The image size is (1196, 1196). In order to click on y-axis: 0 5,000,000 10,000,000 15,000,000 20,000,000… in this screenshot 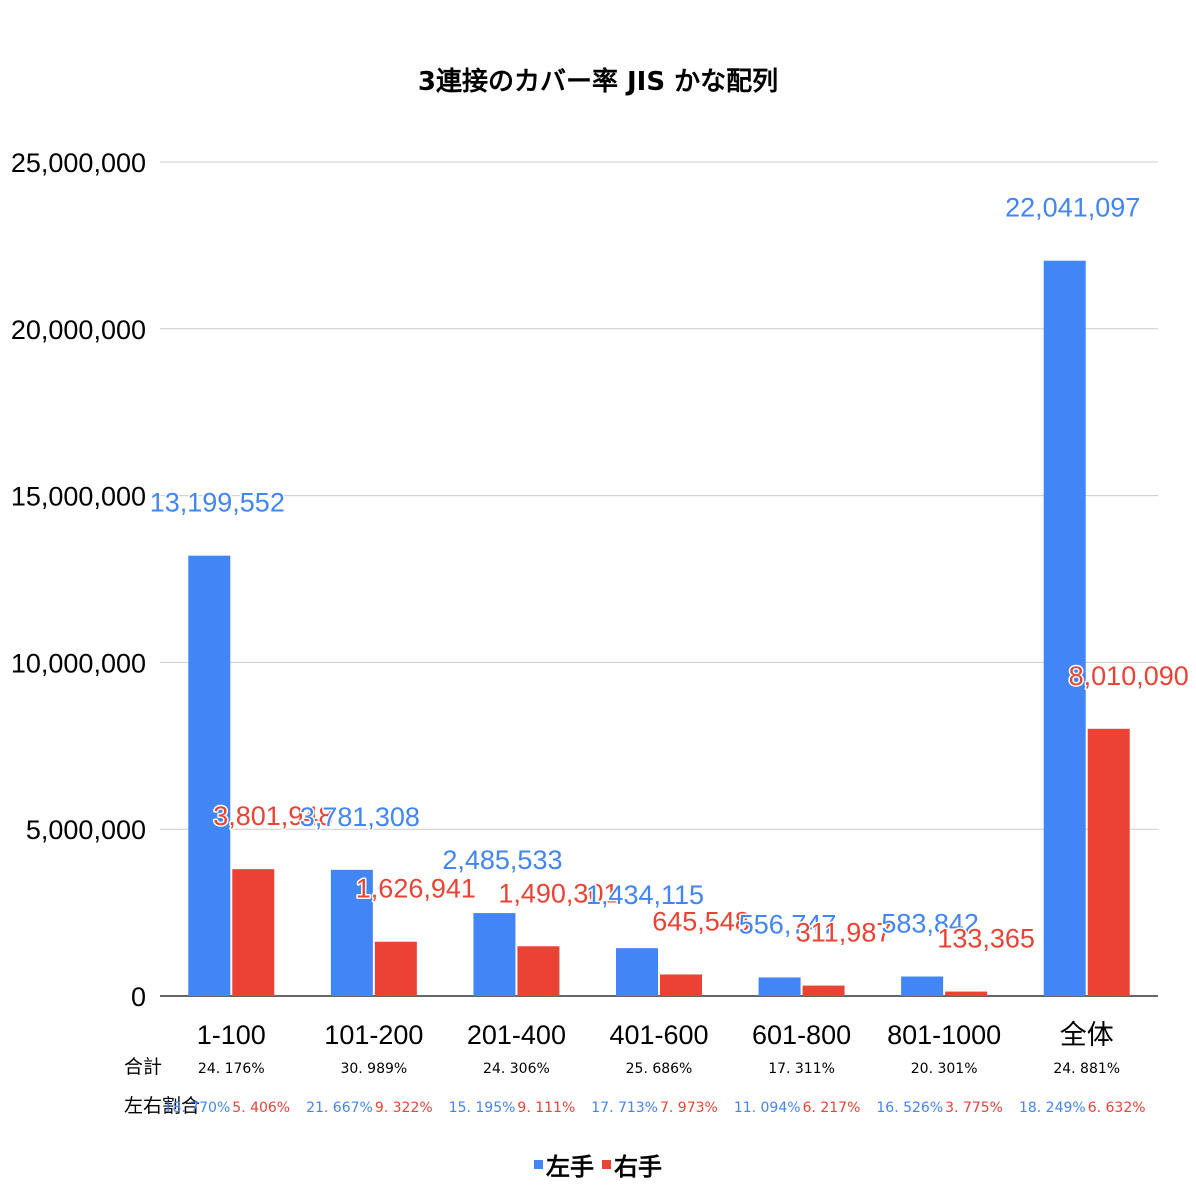, I will do `click(78, 580)`.